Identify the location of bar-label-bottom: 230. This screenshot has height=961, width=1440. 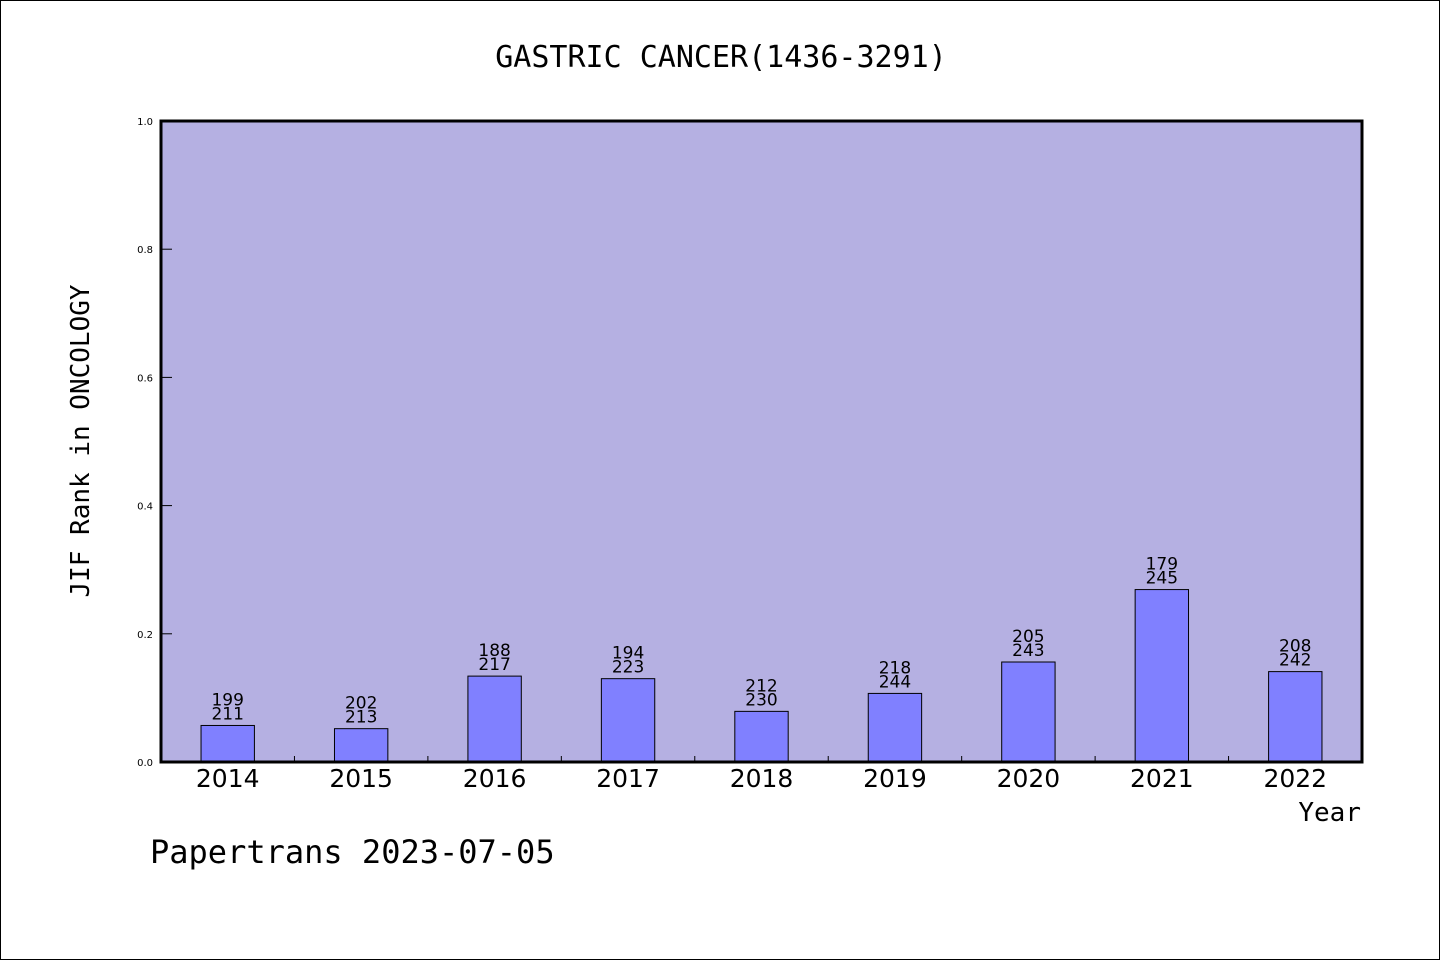
(761, 700).